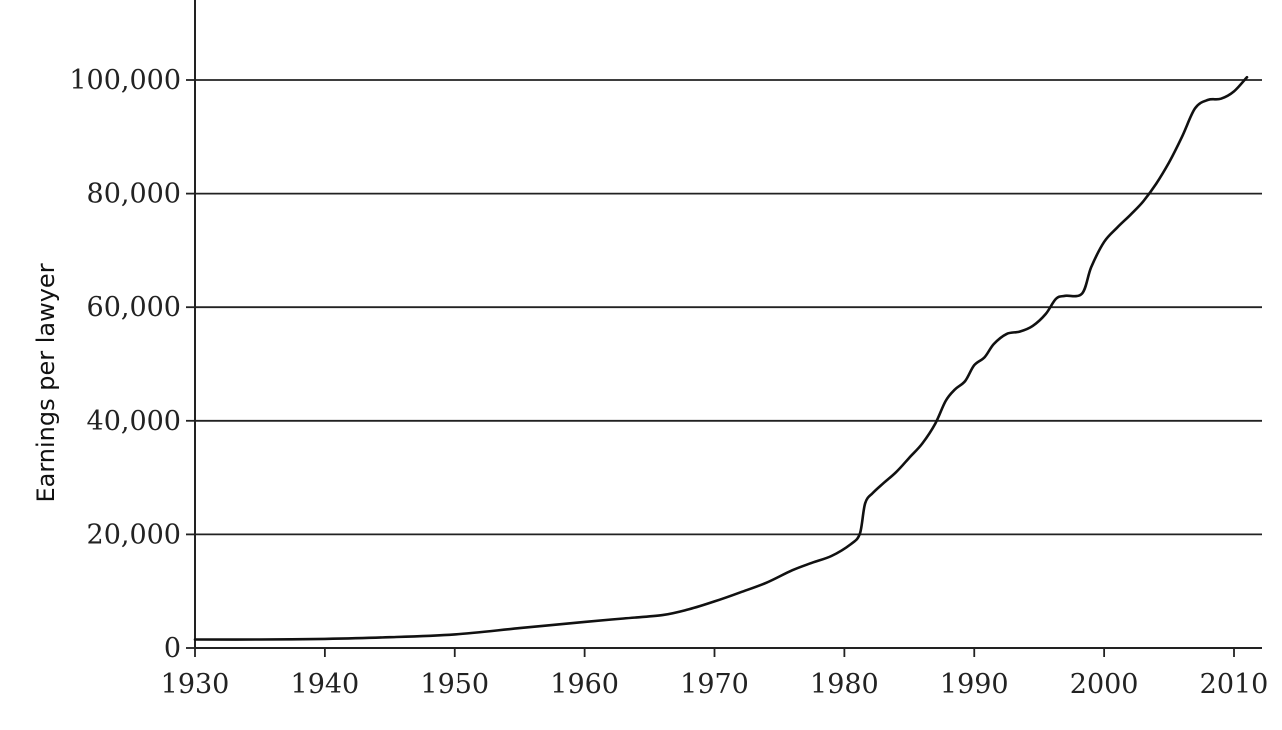 The image size is (1282, 730). What do you see at coordinates (454, 684) in the screenshot?
I see `x-tick-label: 1950` at bounding box center [454, 684].